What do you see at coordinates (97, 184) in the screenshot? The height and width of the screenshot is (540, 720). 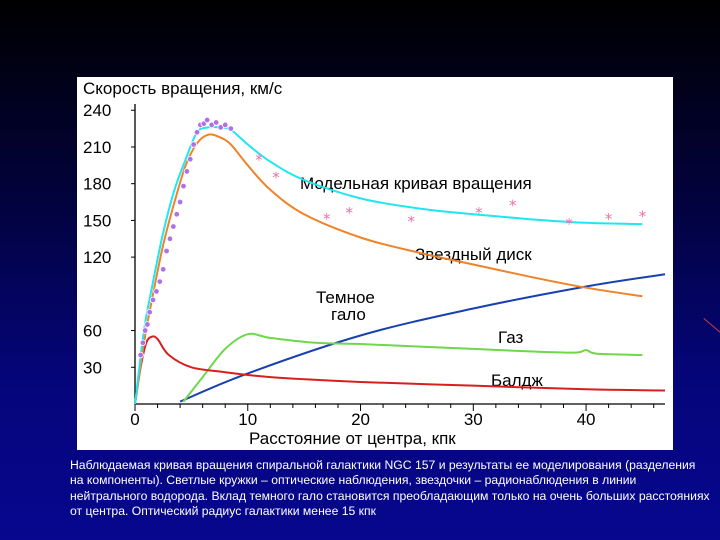 I see `y-tick-label: 180` at bounding box center [97, 184].